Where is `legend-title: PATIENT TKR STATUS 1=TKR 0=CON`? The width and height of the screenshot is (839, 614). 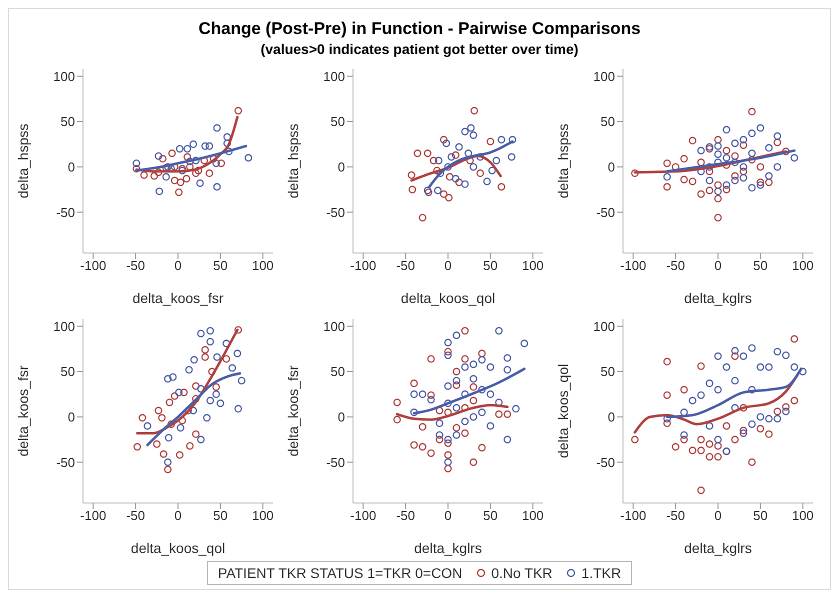 legend-title: PATIENT TKR STATUS 1=TKR 0=CON is located at coordinates (340, 573).